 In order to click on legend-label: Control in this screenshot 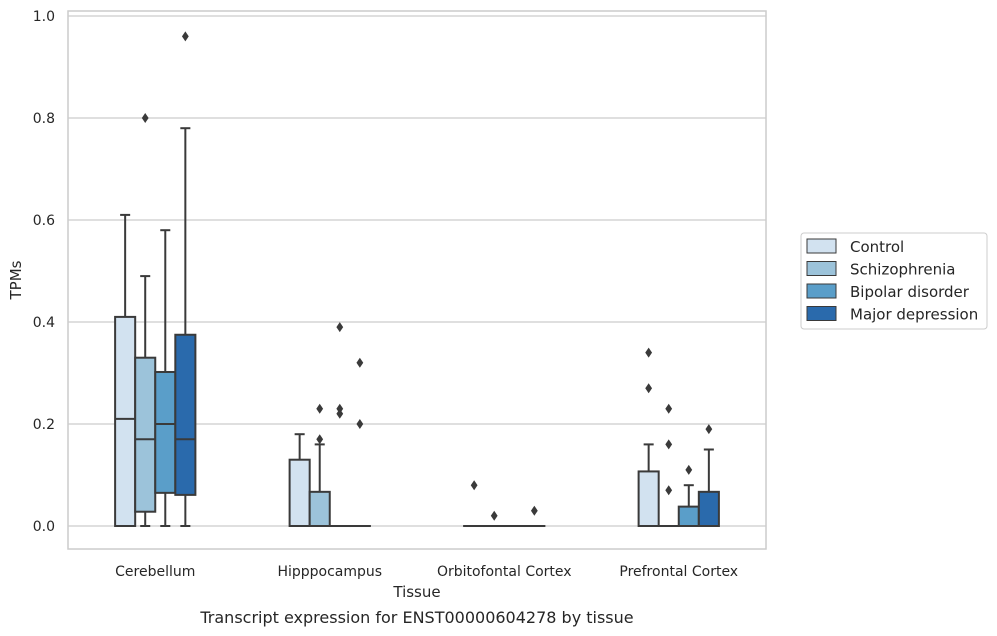, I will do `click(877, 247)`.